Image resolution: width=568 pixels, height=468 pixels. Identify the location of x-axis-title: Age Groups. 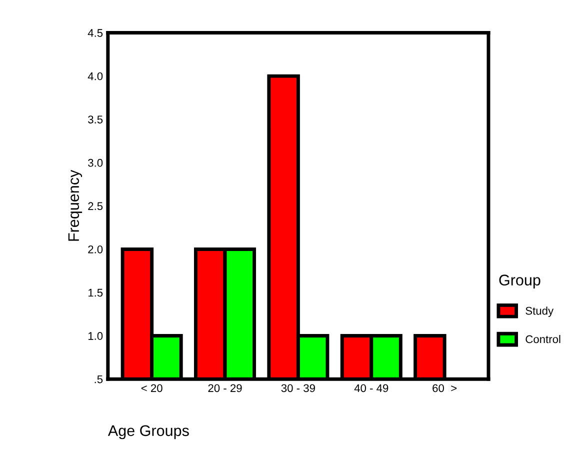
(148, 432).